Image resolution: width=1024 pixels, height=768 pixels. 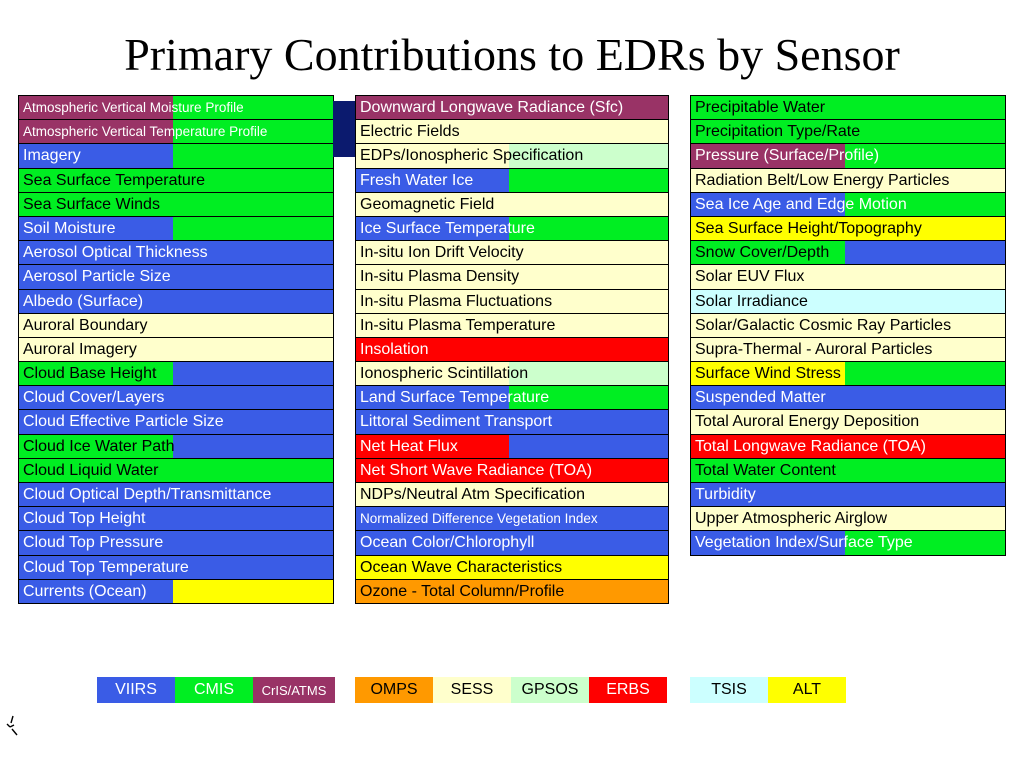 What do you see at coordinates (512, 204) in the screenshot?
I see `edr-row: Geomagnetic Field` at bounding box center [512, 204].